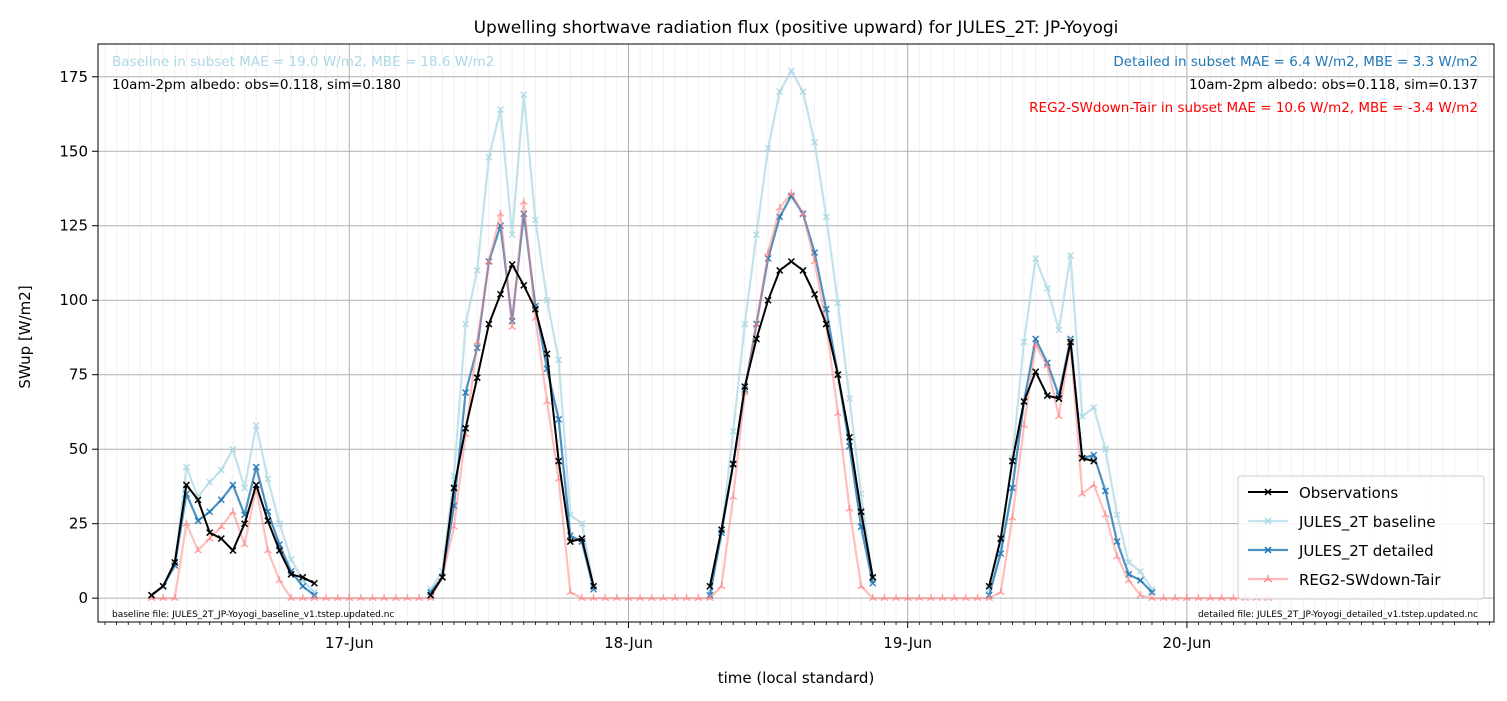  I want to click on x-tick-label: 17-Jun, so click(349, 643).